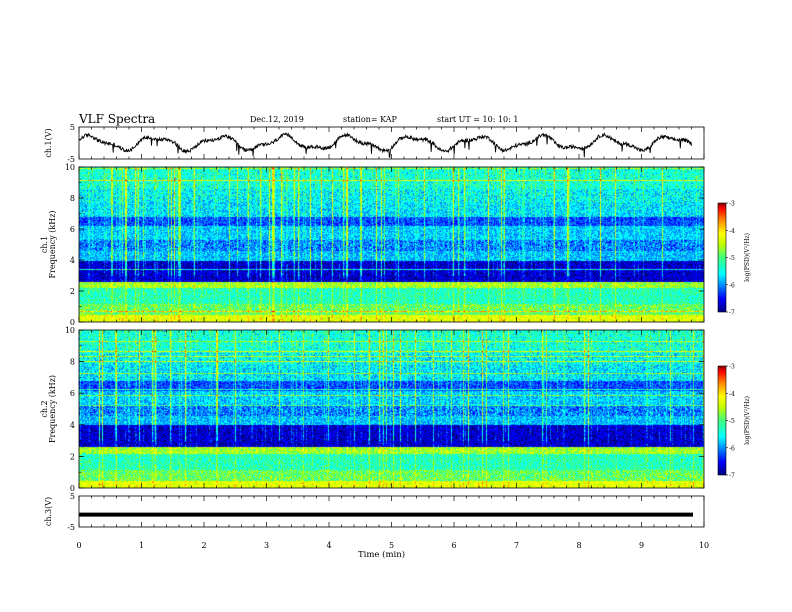  Describe the element at coordinates (141, 545) in the screenshot. I see `time-tick-label: 1` at that location.